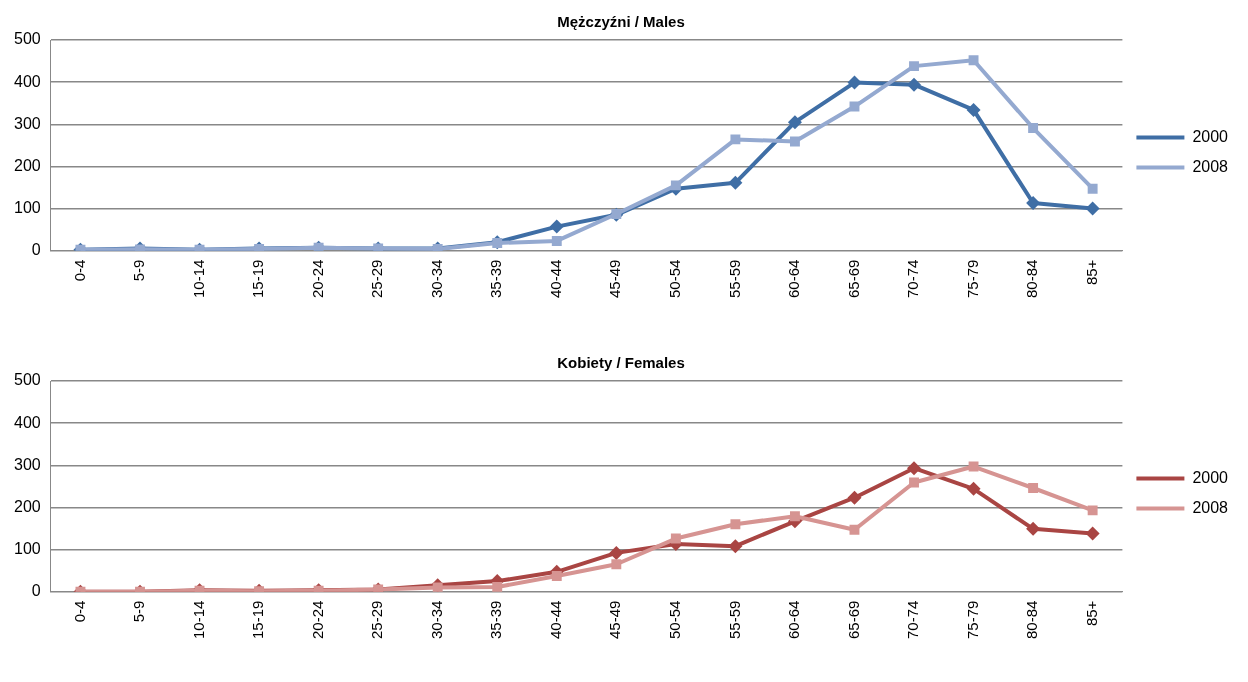  Describe the element at coordinates (621, 363) in the screenshot. I see `chart-title: Kobiety / Females` at that location.